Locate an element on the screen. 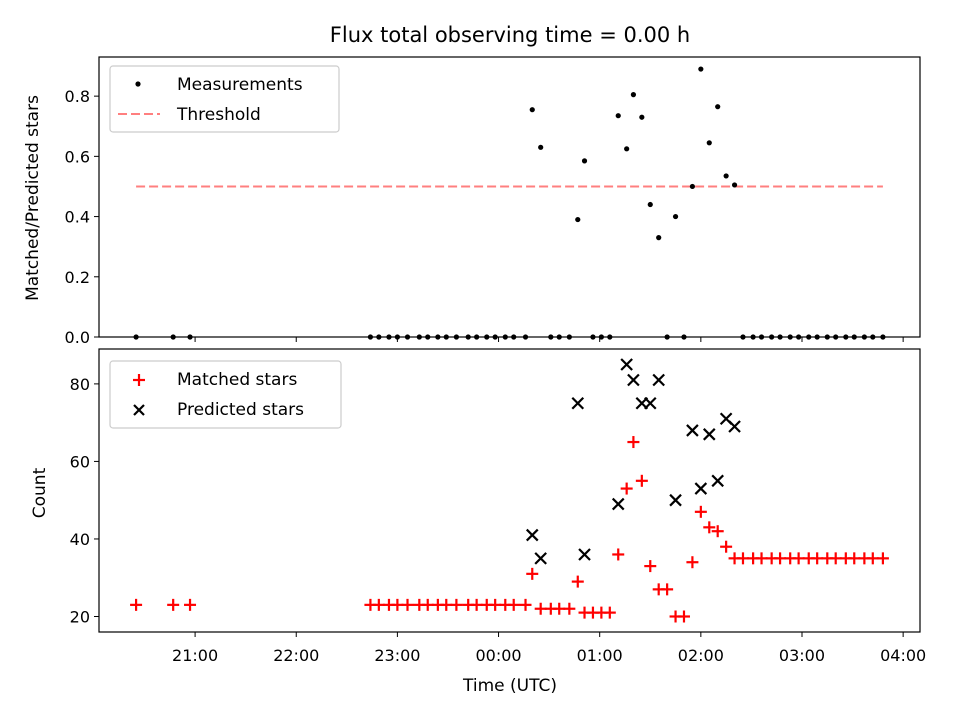  legend-label-predicted: Predicted stars is located at coordinates (240, 410).